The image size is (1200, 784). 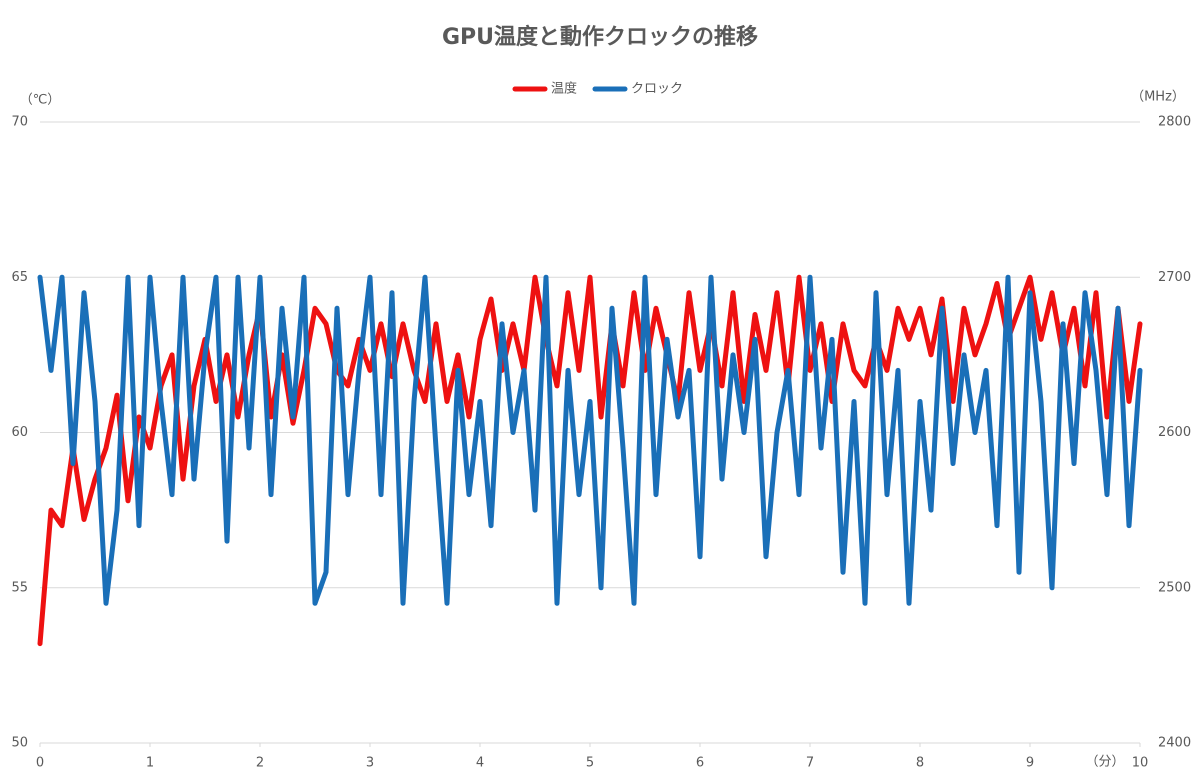 What do you see at coordinates (19, 587) in the screenshot?
I see `y-tick-label: 55` at bounding box center [19, 587].